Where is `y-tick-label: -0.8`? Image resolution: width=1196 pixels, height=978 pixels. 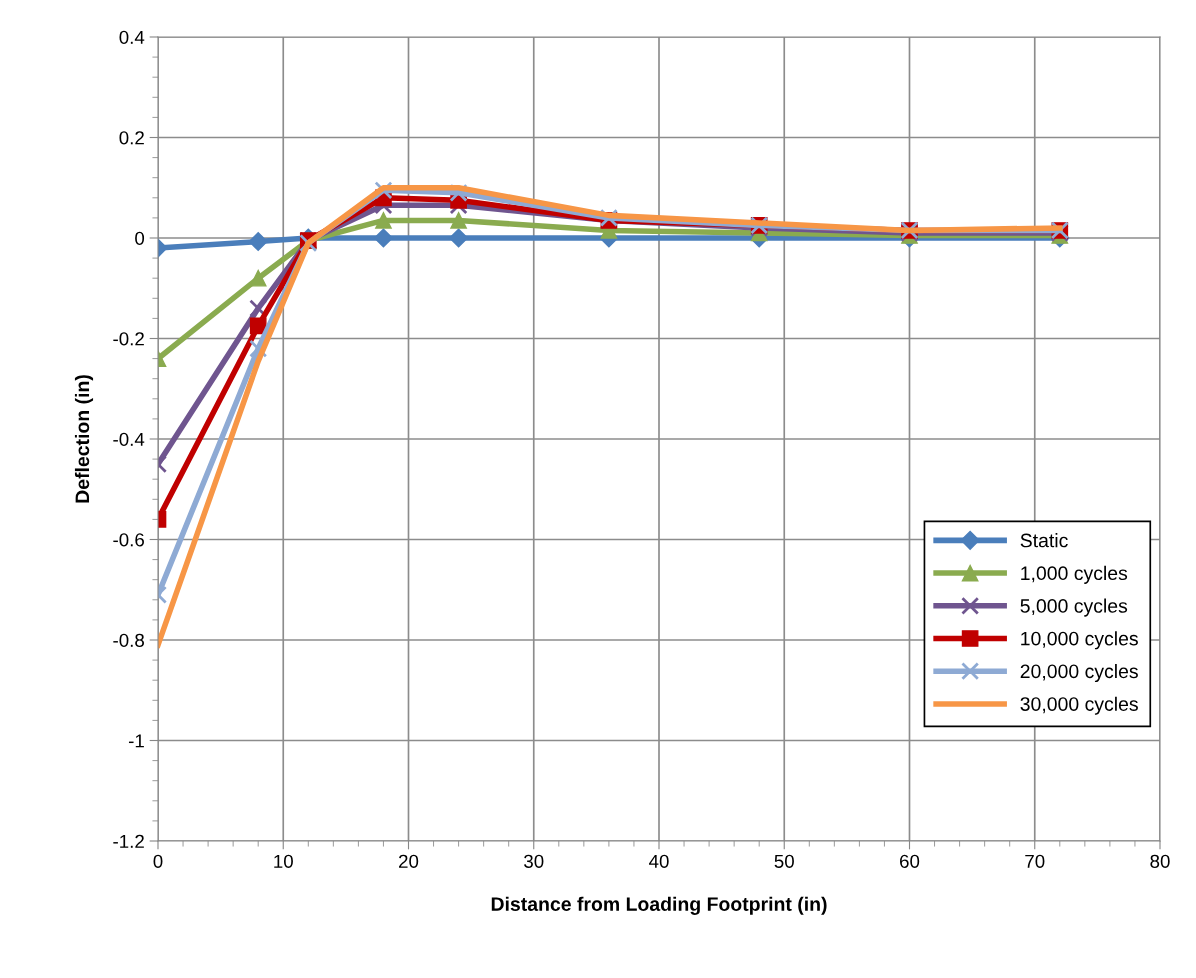 y-tick-label: -0.8 is located at coordinates (128, 640).